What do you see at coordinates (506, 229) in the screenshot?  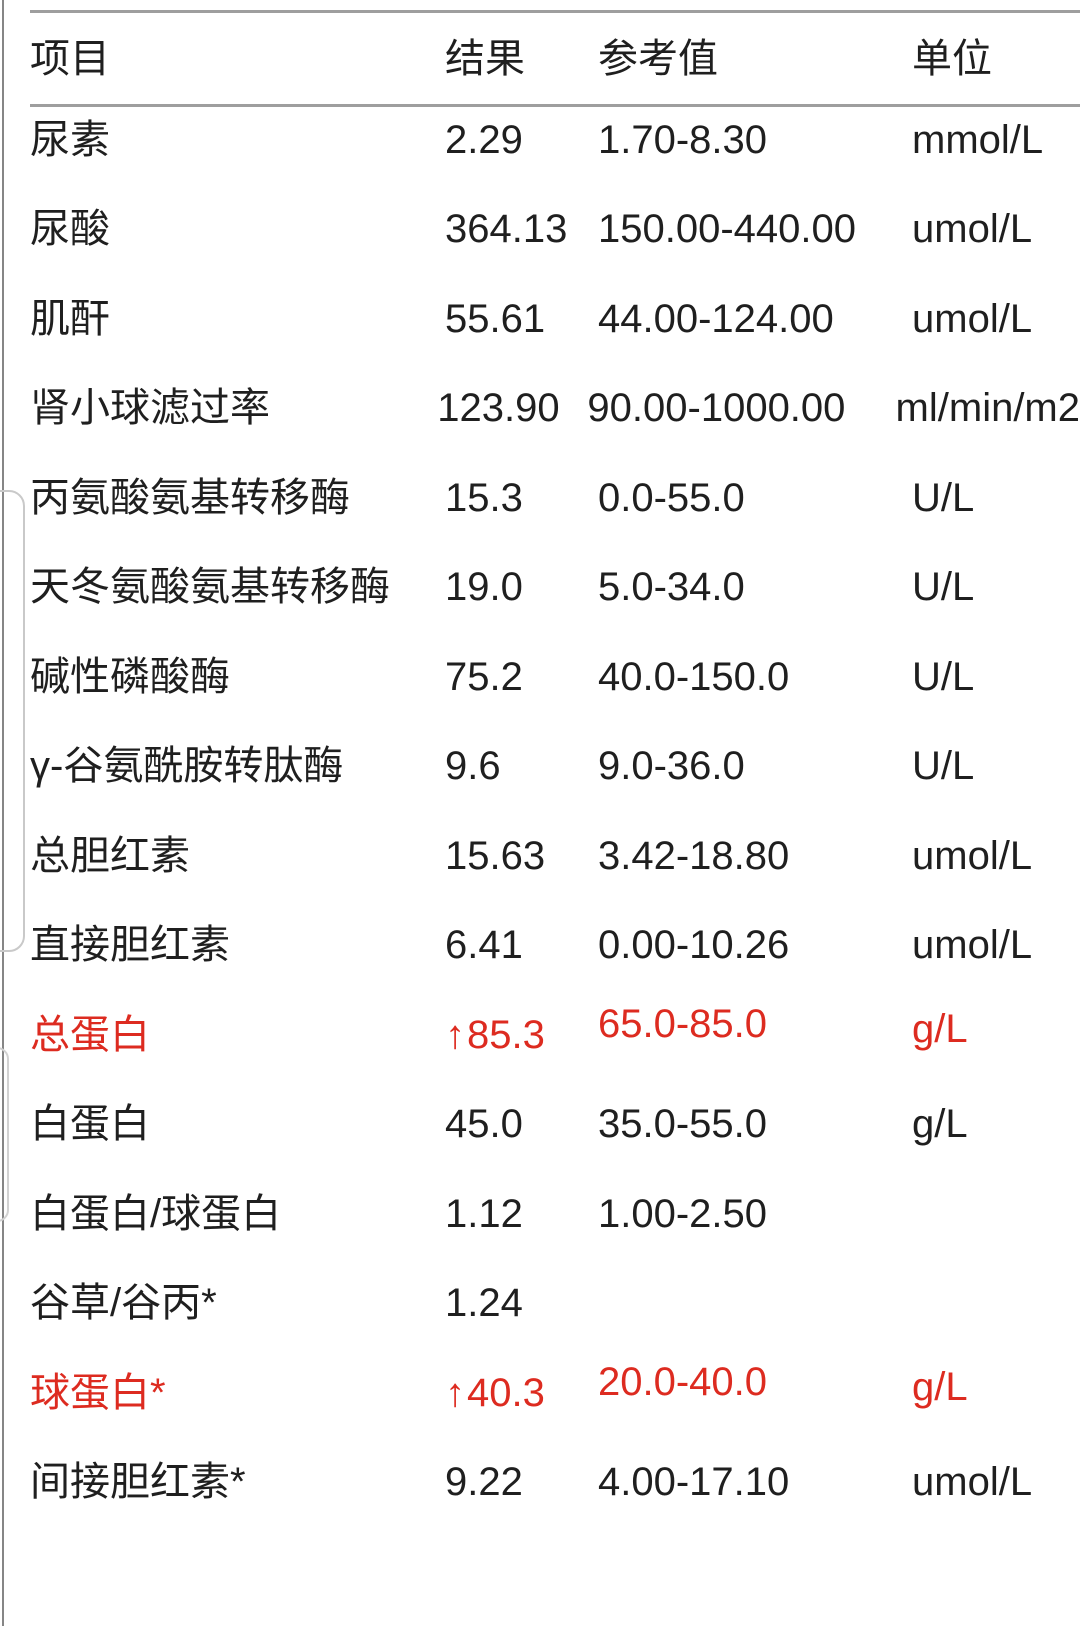 I see `row-result-value: 364.13` at bounding box center [506, 229].